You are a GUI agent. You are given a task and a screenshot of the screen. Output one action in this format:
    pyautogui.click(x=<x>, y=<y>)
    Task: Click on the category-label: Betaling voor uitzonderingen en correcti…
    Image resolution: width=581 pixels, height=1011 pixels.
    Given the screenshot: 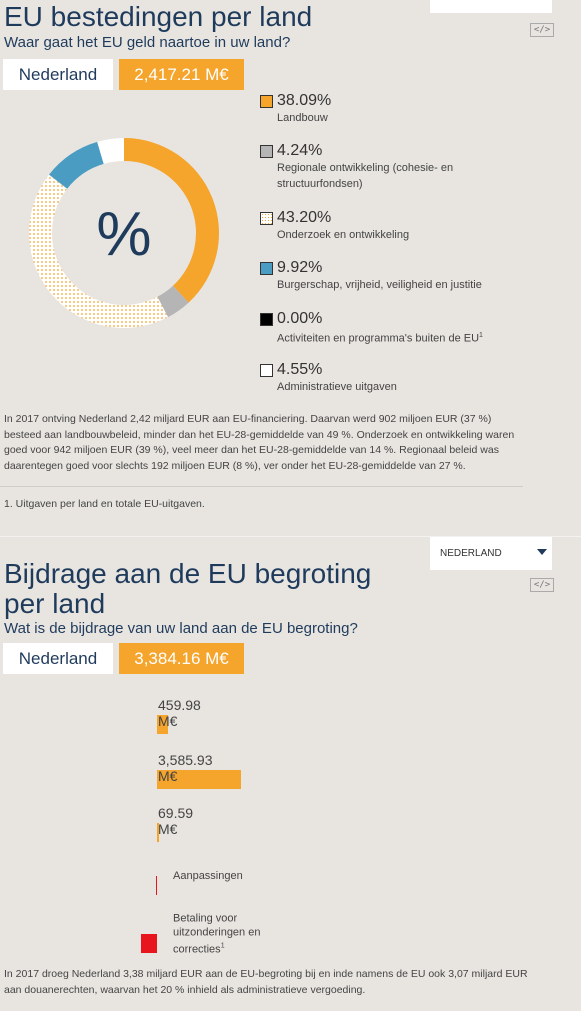 What is the action you would take?
    pyautogui.click(x=228, y=934)
    